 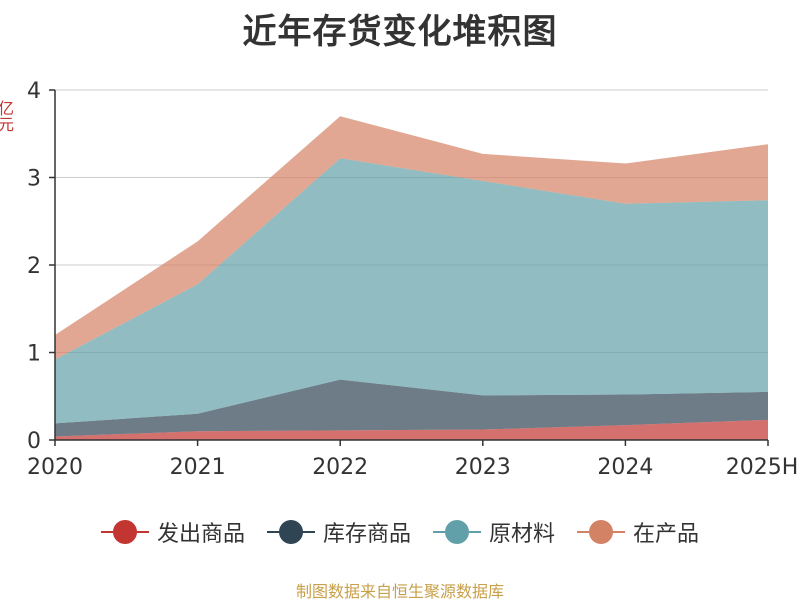 What do you see at coordinates (7, 116) in the screenshot?
I see `y-axis-label: 亿元` at bounding box center [7, 116].